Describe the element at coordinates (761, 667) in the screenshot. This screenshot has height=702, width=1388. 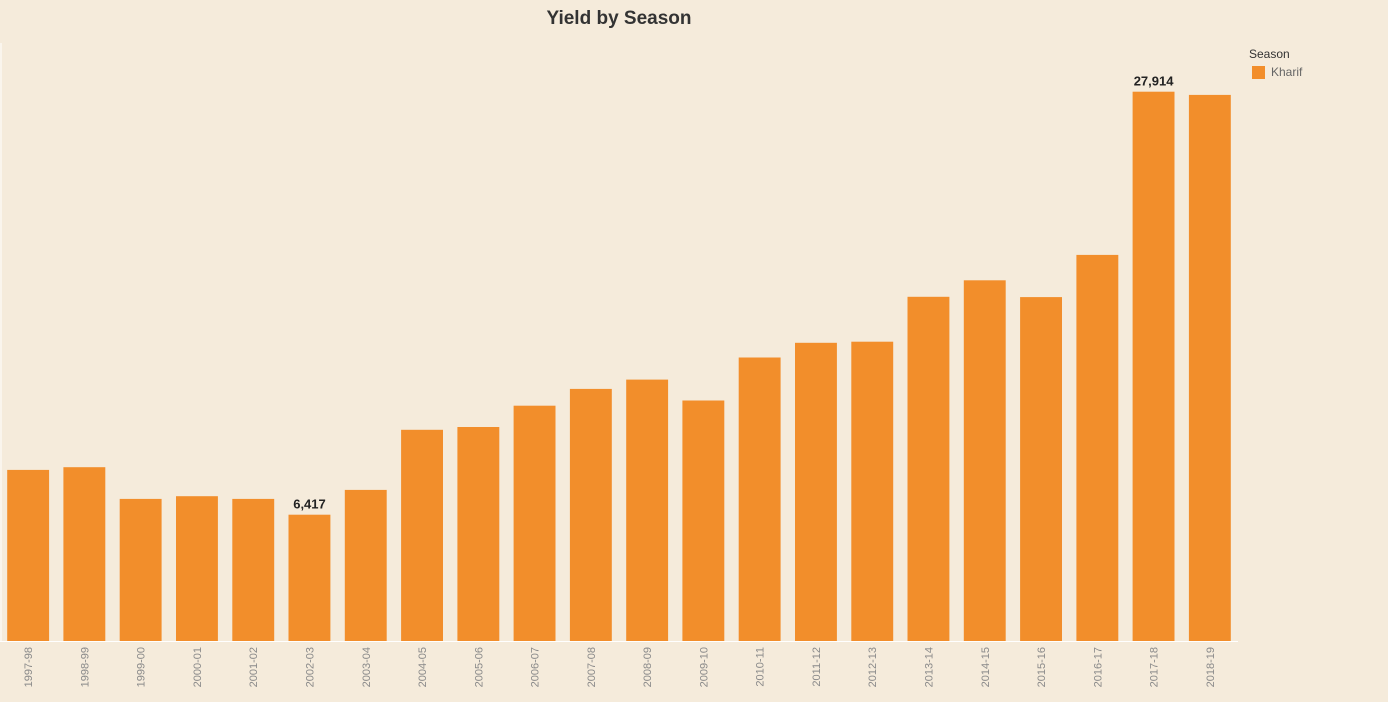
I see `x-tick-label: 2010-11` at that location.